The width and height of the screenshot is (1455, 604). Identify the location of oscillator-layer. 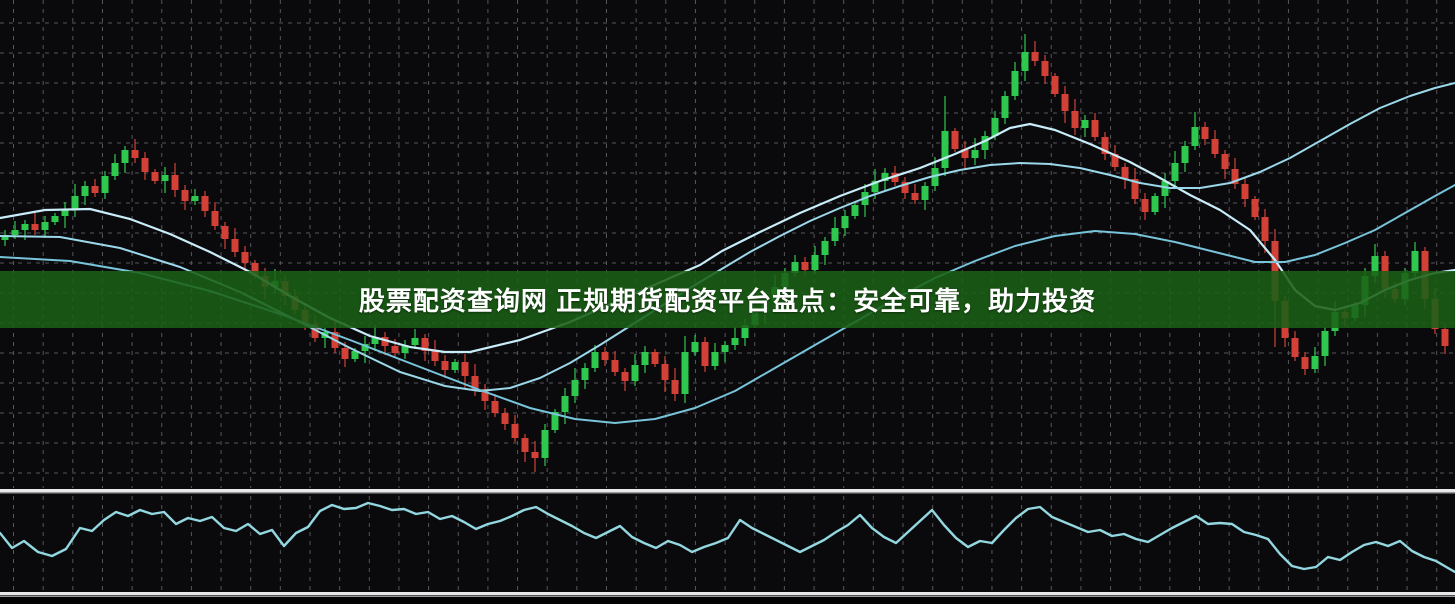
(727, 537).